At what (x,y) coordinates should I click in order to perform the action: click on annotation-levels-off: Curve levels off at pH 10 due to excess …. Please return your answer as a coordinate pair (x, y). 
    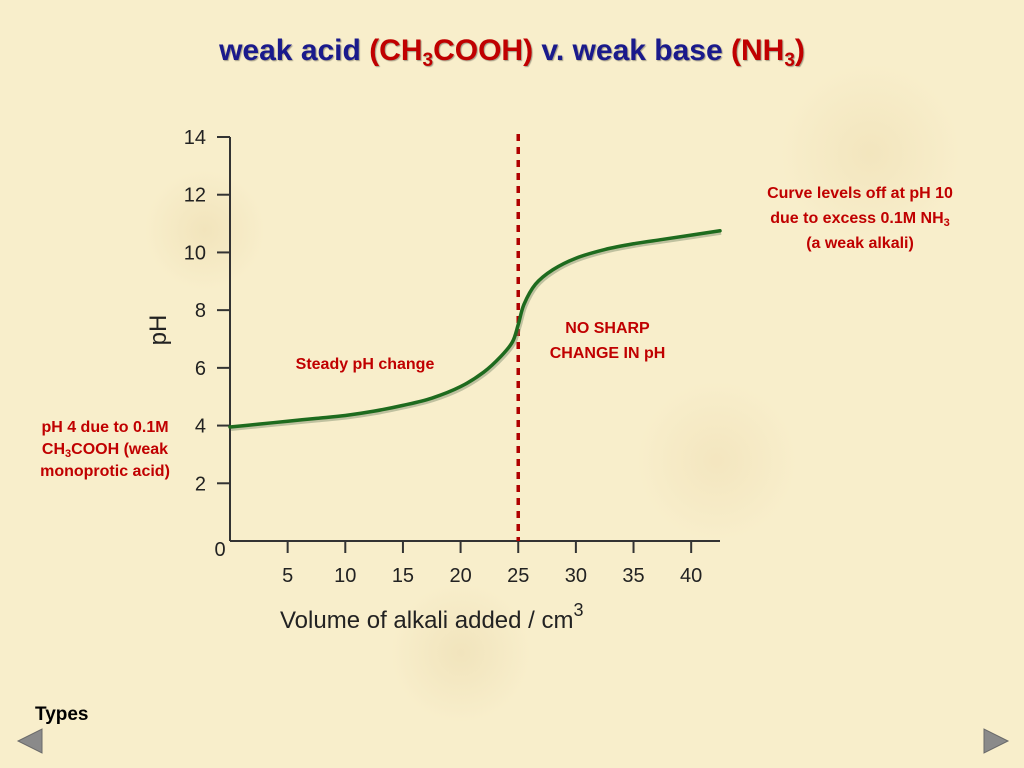
    Looking at the image, I should click on (860, 218).